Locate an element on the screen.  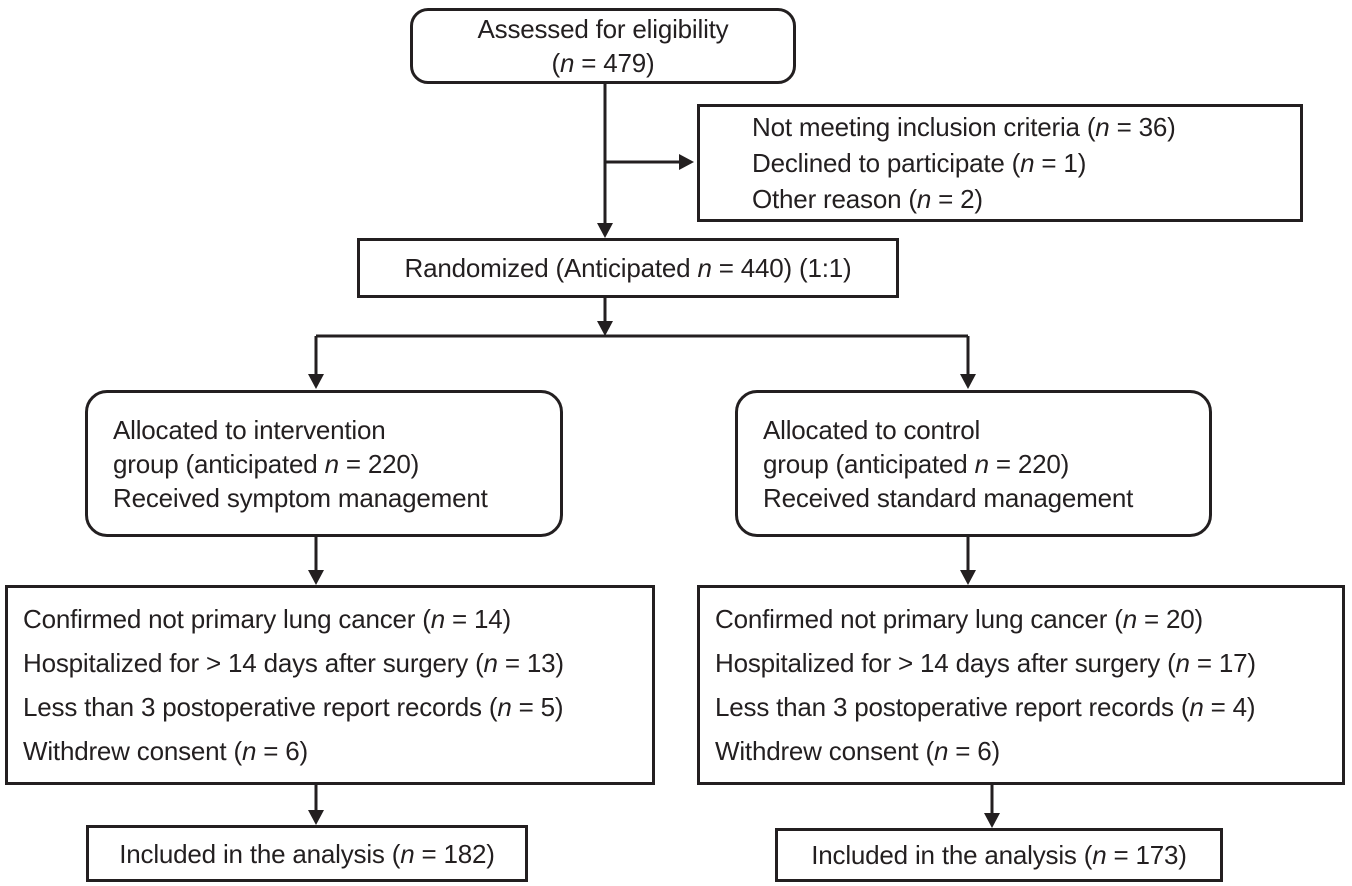
arrow-branch-to-control is located at coordinates (968, 362).